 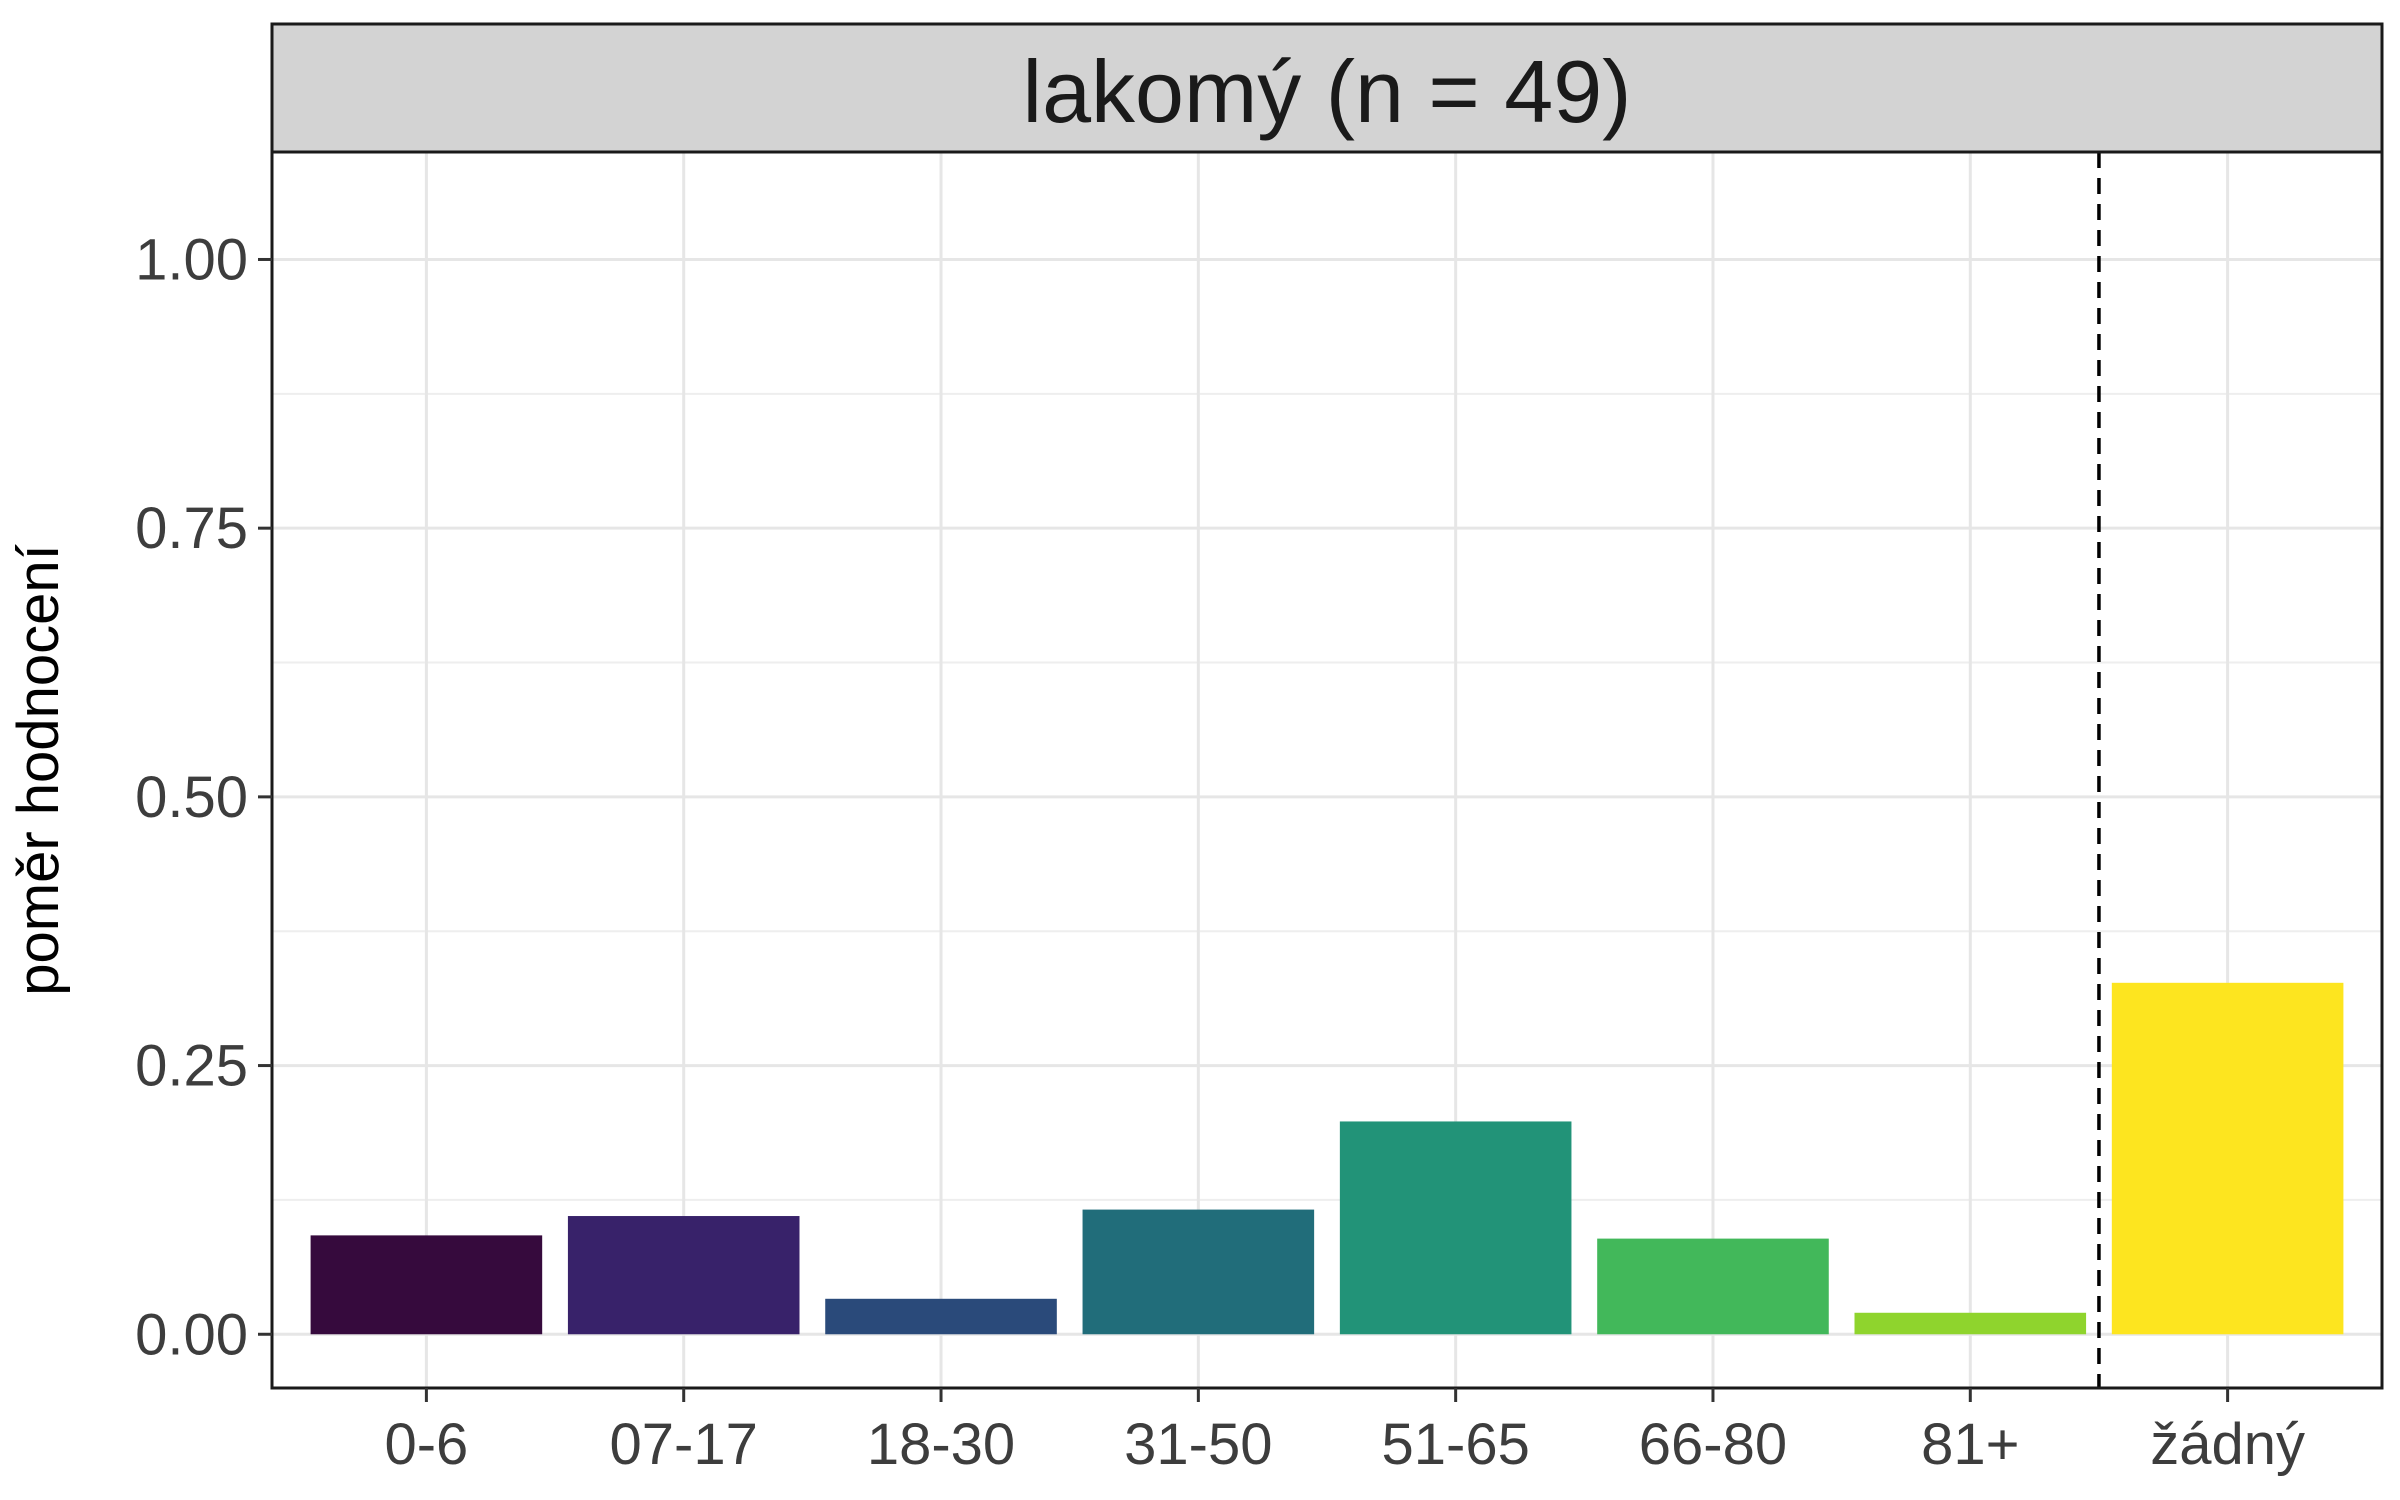 I want to click on y-tick-label: 0.50, so click(x=191, y=797).